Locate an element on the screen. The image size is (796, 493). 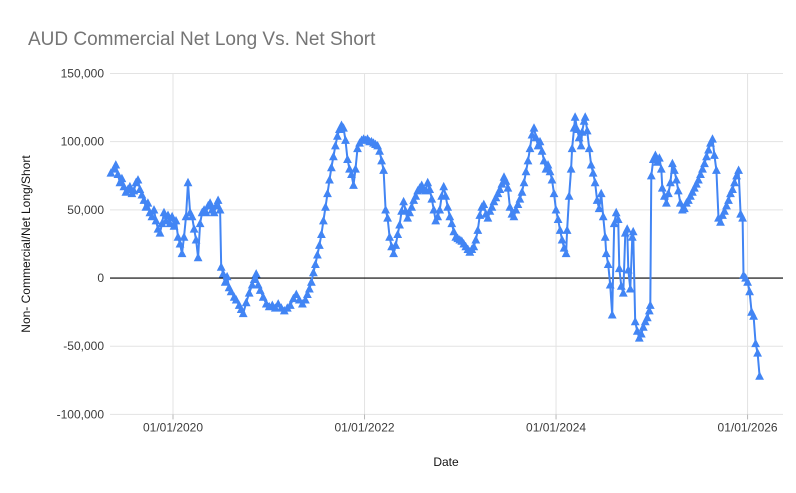
x-tick-label: 01/01/2022 is located at coordinates (364, 427).